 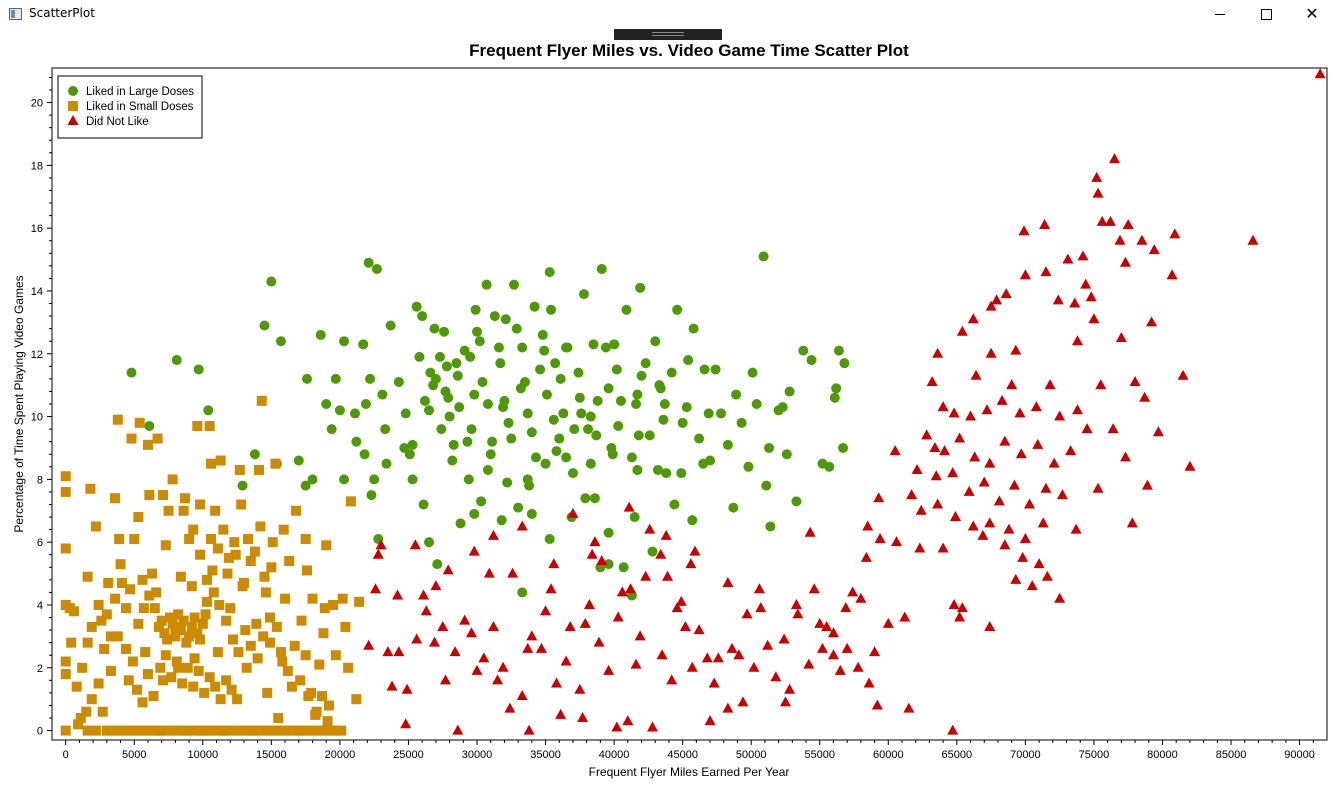 I want to click on drag-handle, so click(x=668, y=34).